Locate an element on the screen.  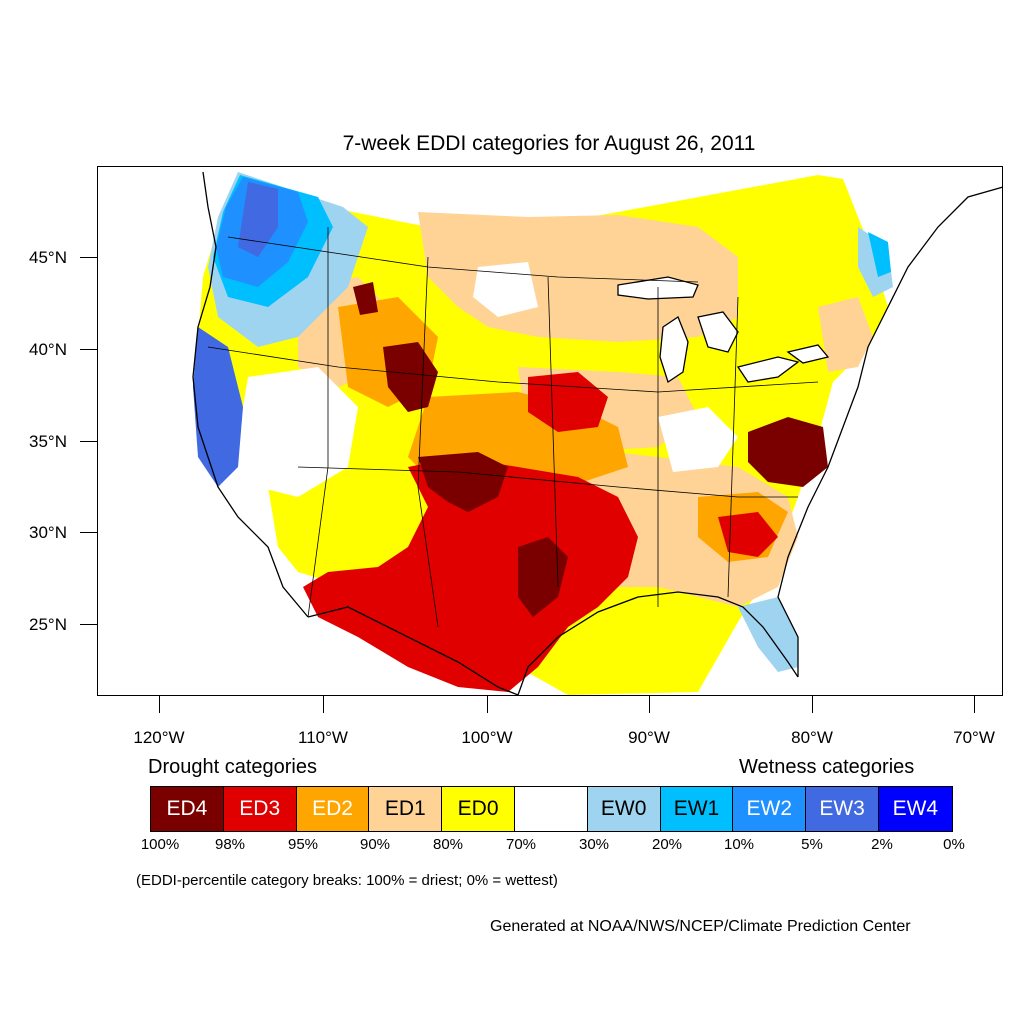
lat-label: 45°N is located at coordinates (48, 257).